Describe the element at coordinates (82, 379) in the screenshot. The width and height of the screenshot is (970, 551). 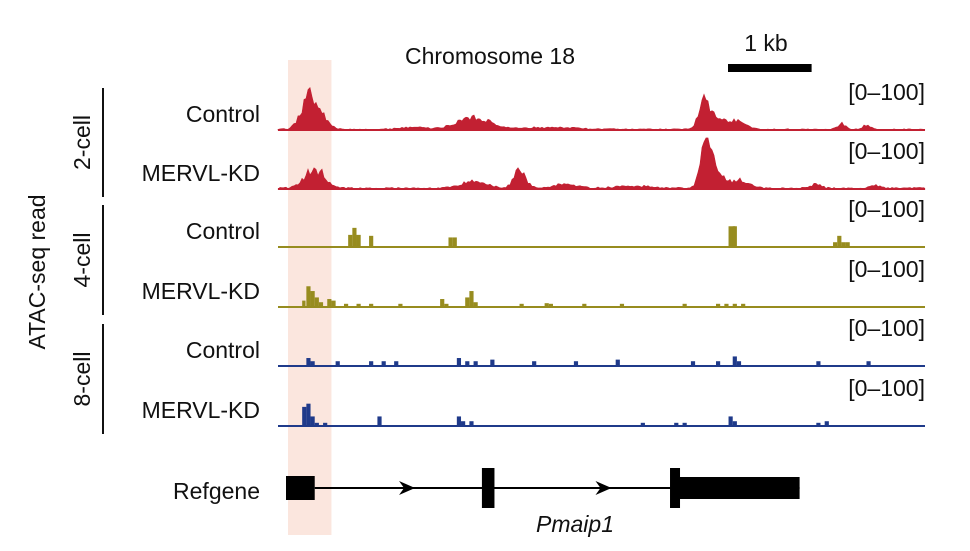
I see `group-label: 8-cell` at that location.